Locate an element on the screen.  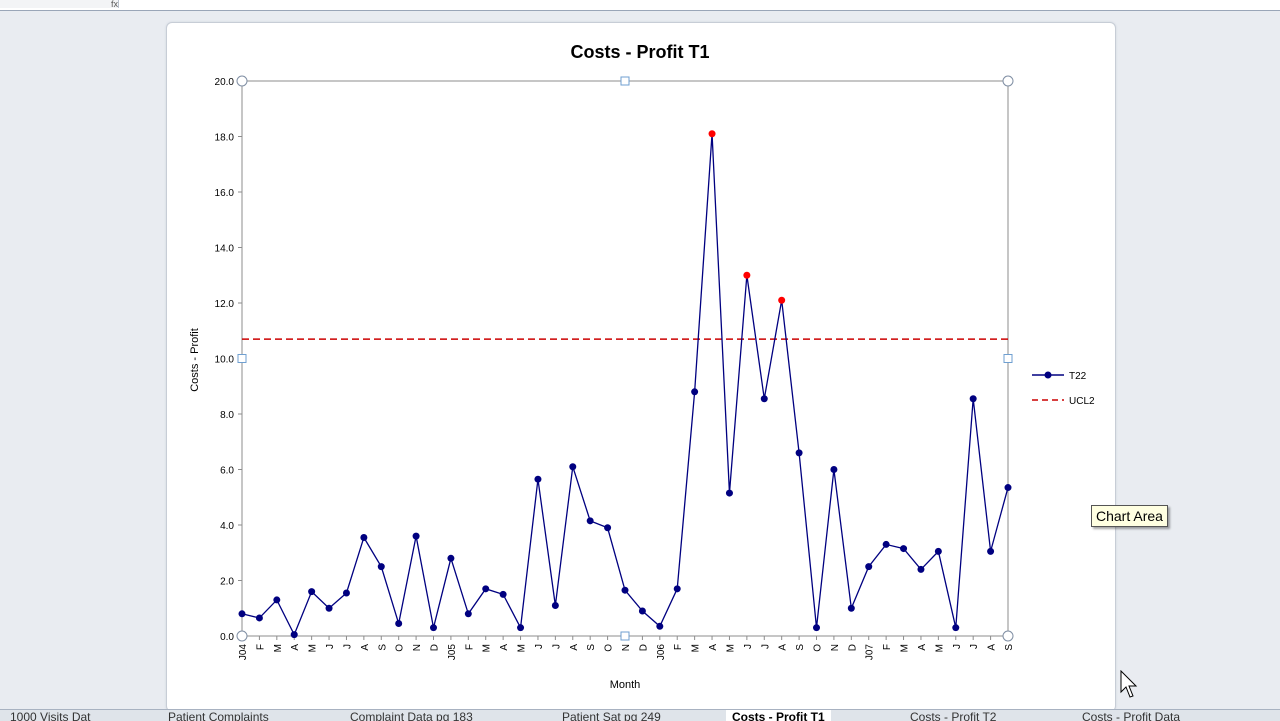
sheet-tab-costs-profit-t1: Costs - Profit T1 is located at coordinates (778, 715).